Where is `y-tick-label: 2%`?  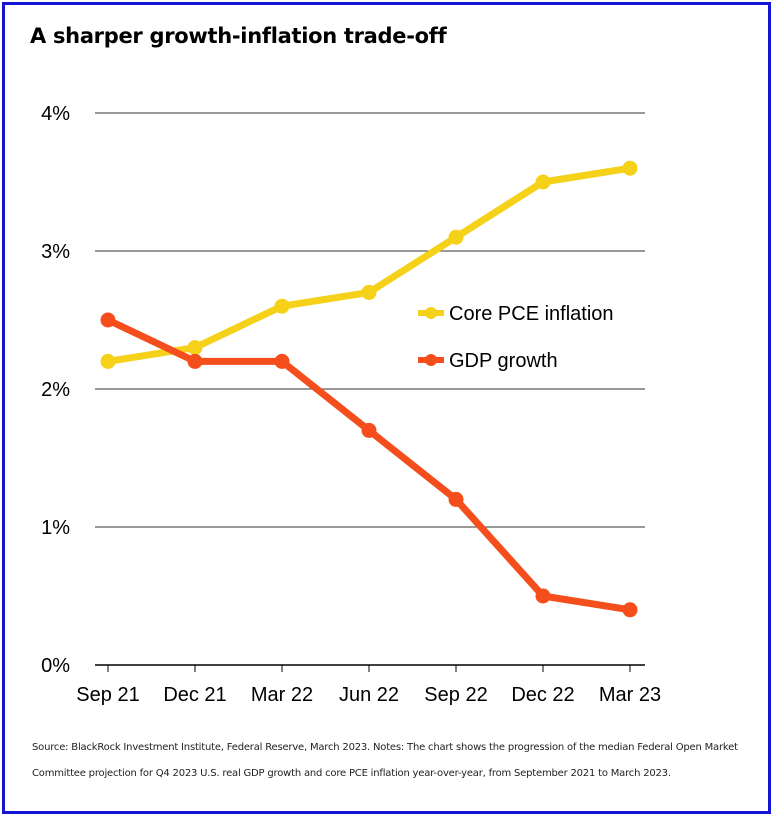 y-tick-label: 2% is located at coordinates (55, 390).